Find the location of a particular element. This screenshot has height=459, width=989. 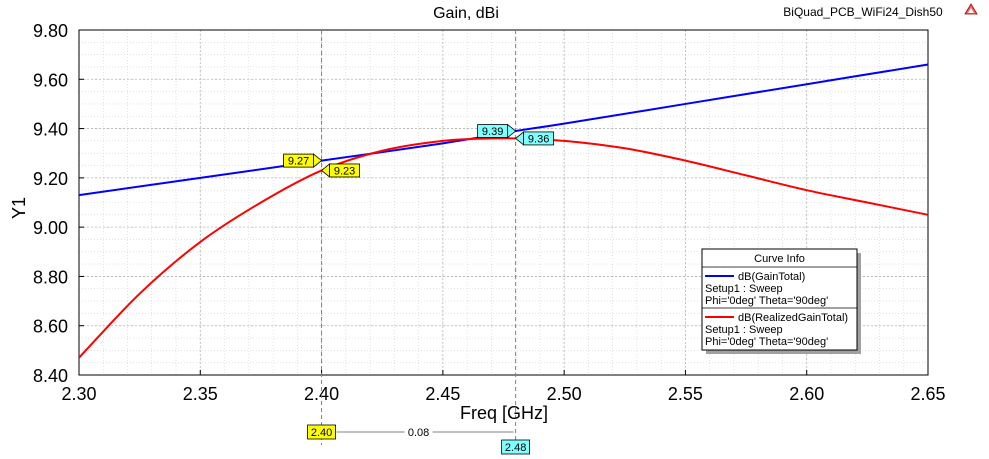

marker-value: 9.39 is located at coordinates (492, 132).